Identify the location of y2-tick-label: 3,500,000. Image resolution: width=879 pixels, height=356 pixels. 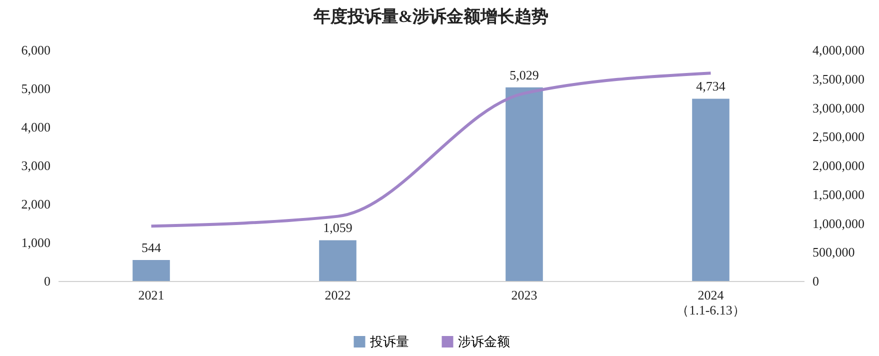
(838, 78).